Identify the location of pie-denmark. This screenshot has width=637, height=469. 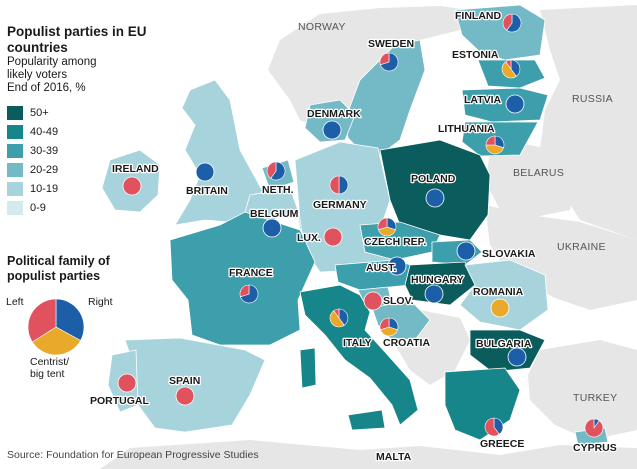
(332, 130).